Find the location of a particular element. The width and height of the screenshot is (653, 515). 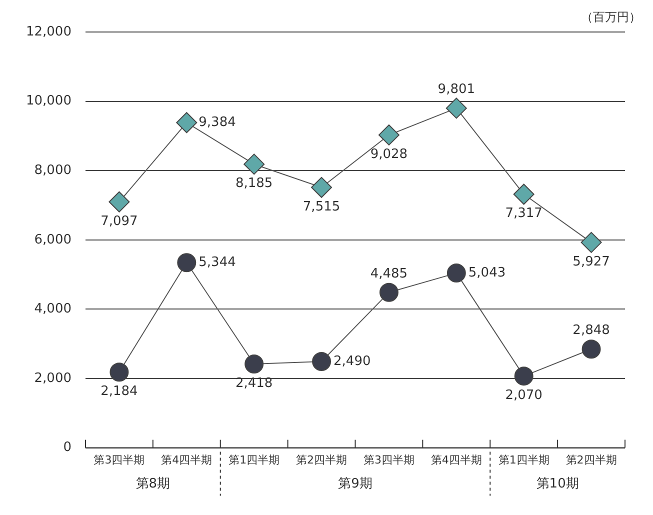

text: 第8期 is located at coordinates (153, 484).